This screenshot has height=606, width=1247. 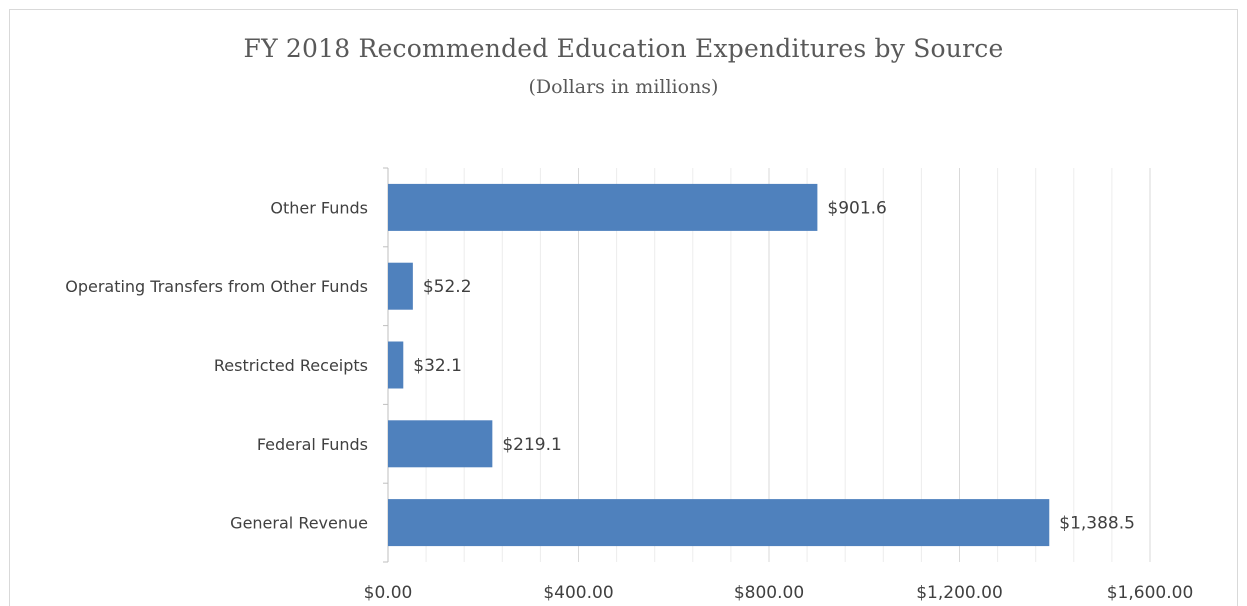 What do you see at coordinates (1097, 524) in the screenshot?
I see `data-label: $1,388.5` at bounding box center [1097, 524].